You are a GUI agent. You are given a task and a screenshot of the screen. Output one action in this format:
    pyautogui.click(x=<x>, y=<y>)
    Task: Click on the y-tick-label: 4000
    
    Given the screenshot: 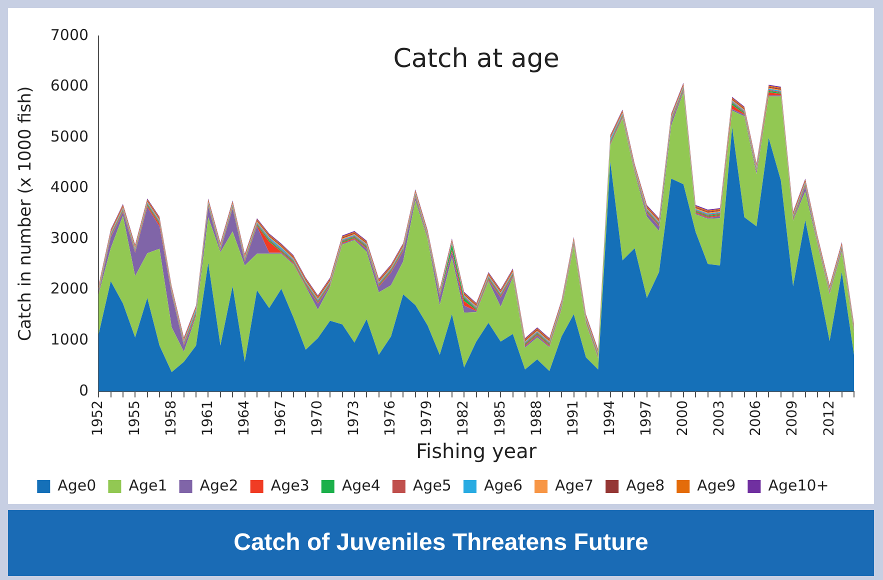 What is the action you would take?
    pyautogui.click(x=69, y=187)
    